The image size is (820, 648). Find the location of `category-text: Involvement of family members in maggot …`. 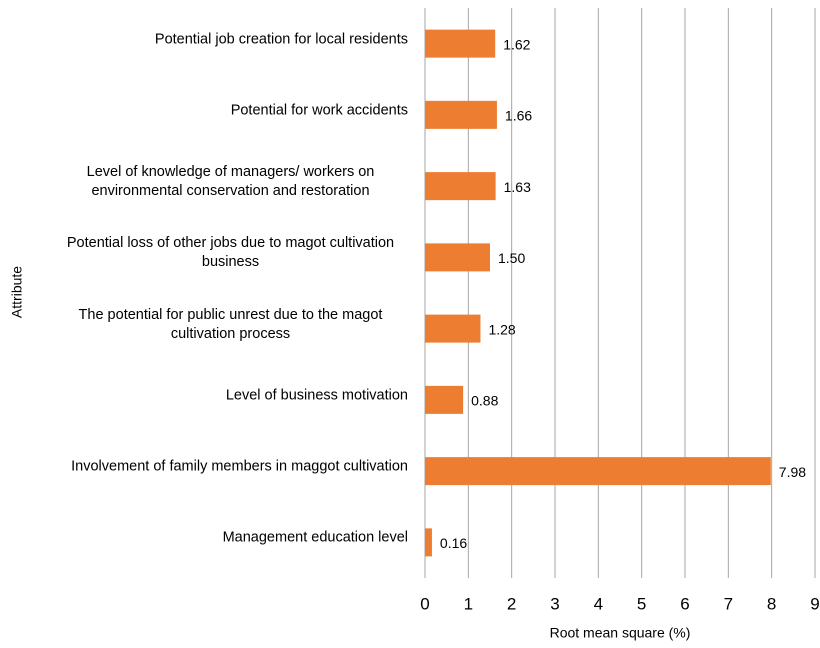

category-text: Involvement of family members in maggot … is located at coordinates (239, 466).